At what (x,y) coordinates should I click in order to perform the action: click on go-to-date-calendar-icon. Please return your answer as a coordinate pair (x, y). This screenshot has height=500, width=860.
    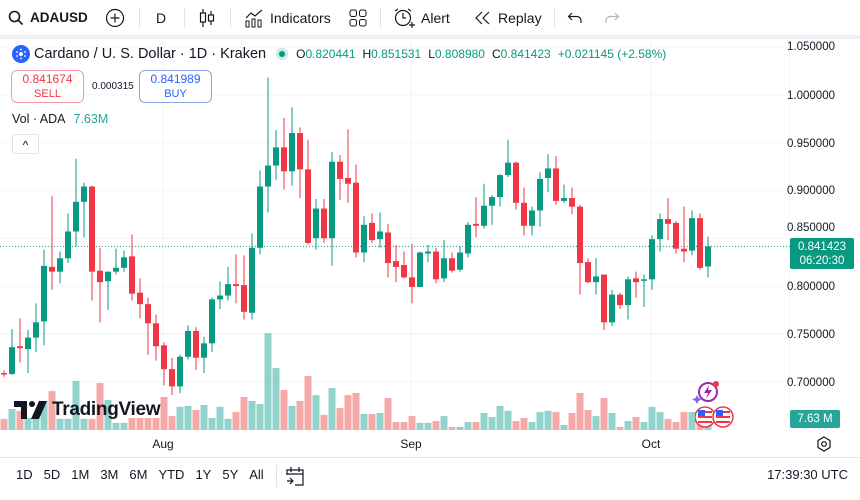
    Looking at the image, I should click on (295, 476).